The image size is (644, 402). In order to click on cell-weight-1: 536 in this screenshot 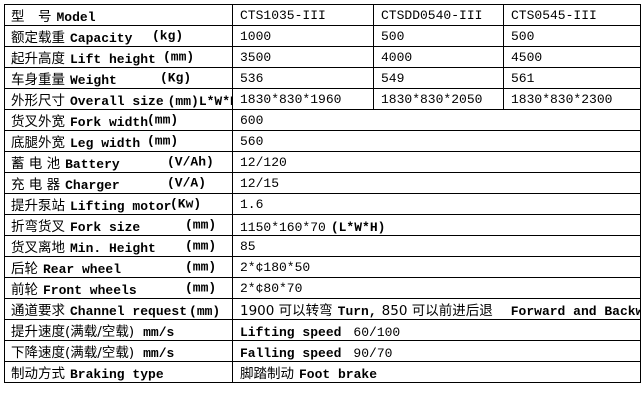, I will do `click(303, 78)`.